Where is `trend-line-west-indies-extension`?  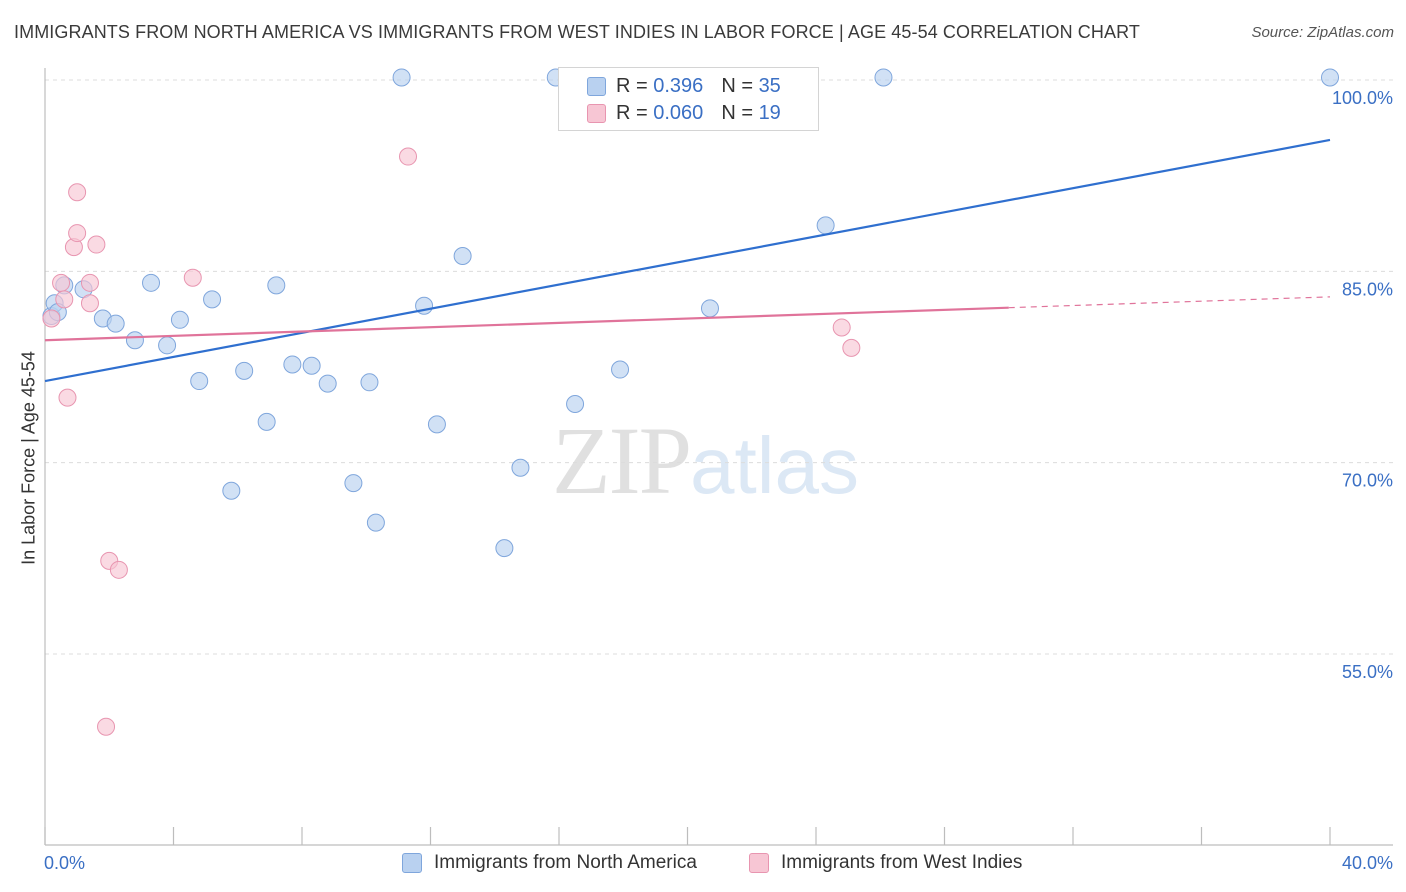 trend-line-west-indies-extension is located at coordinates (1169, 302).